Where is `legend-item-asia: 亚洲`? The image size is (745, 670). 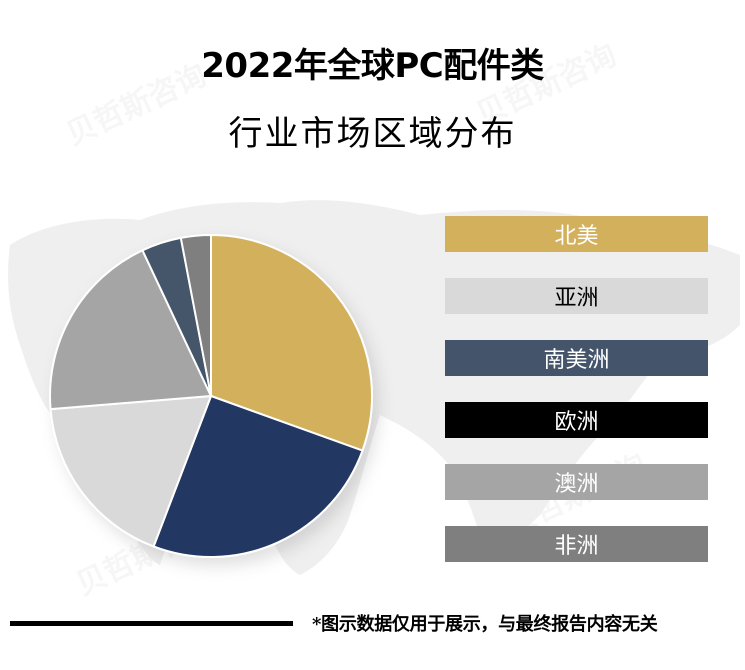 legend-item-asia: 亚洲 is located at coordinates (576, 296).